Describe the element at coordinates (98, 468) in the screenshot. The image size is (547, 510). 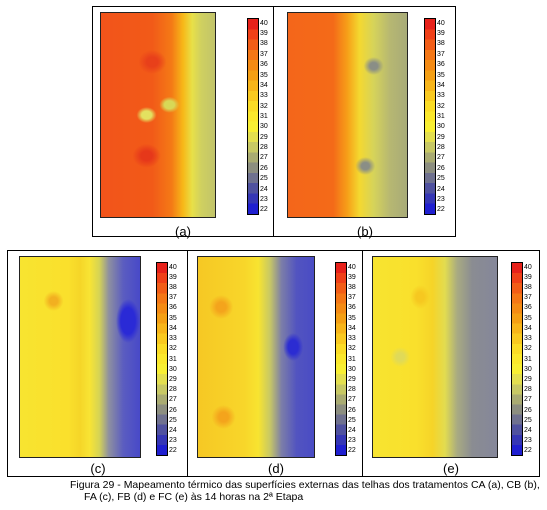
I see `panel-label-c: (c)` at that location.